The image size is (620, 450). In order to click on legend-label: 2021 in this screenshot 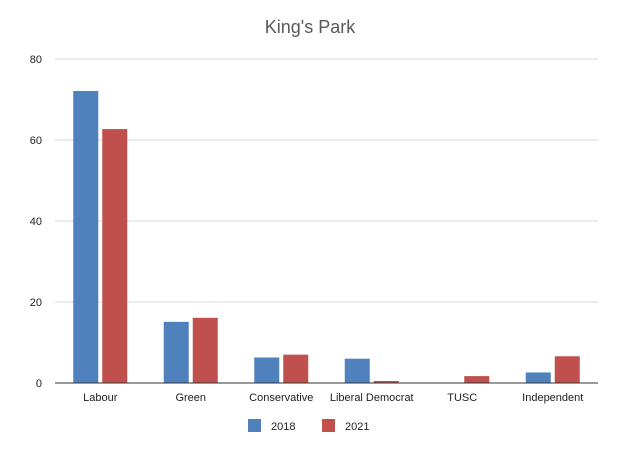, I will do `click(357, 427)`.